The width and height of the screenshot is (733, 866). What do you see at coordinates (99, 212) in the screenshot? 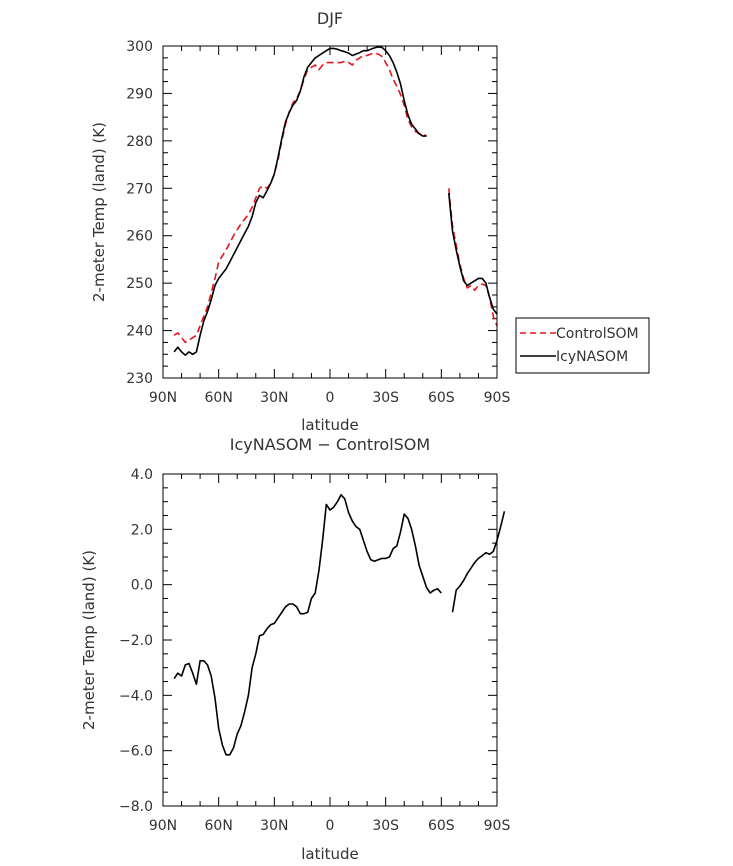
I see `top-y-axis-label: 2-meter Temp (land) (K)` at bounding box center [99, 212].